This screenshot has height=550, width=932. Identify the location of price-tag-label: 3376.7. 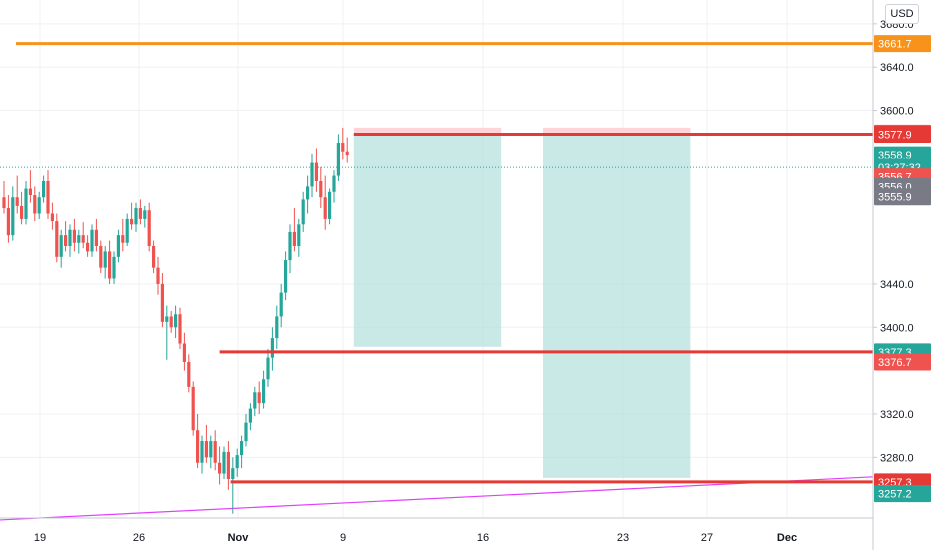
(895, 363).